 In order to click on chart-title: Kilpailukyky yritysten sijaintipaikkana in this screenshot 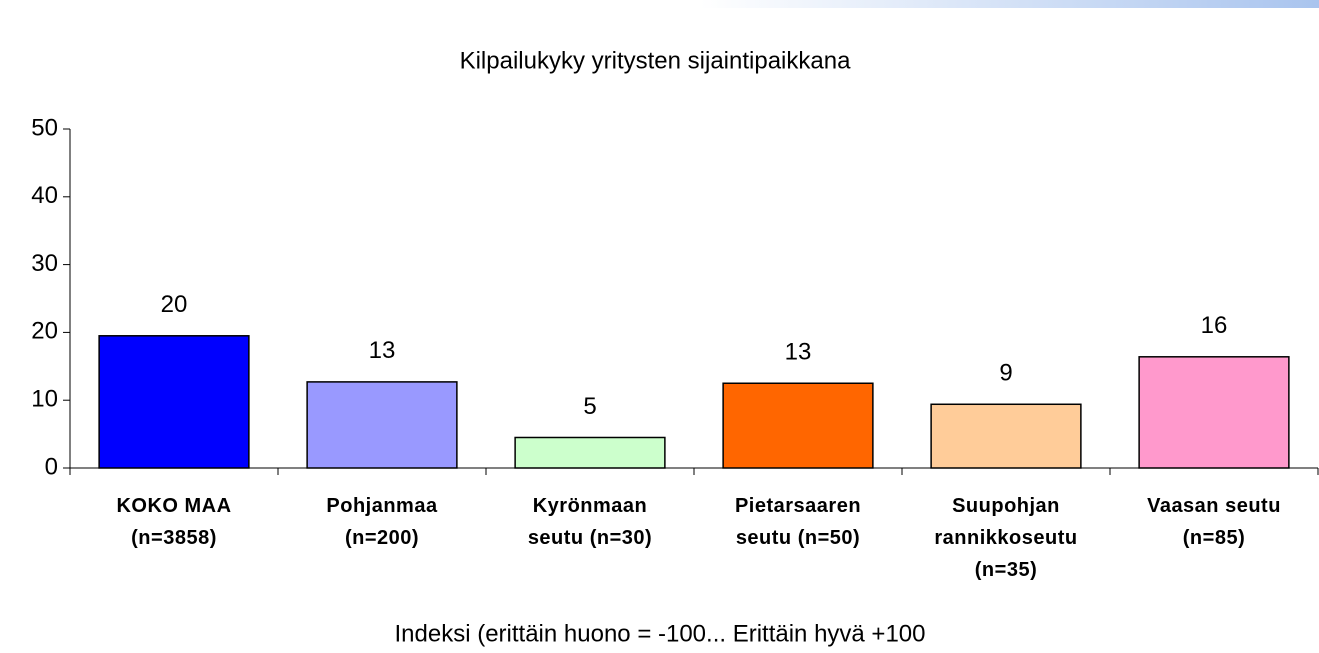, I will do `click(655, 60)`.